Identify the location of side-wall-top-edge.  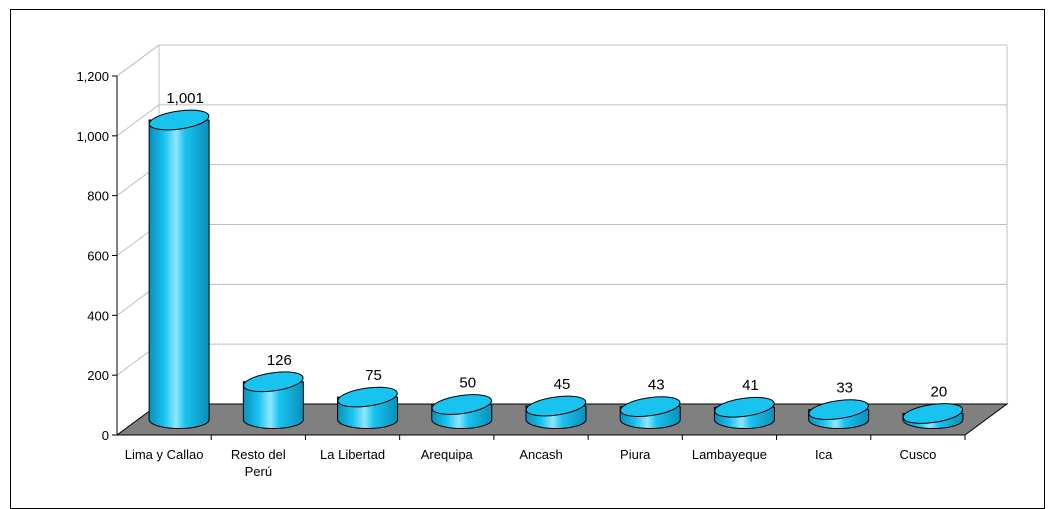
(138, 60).